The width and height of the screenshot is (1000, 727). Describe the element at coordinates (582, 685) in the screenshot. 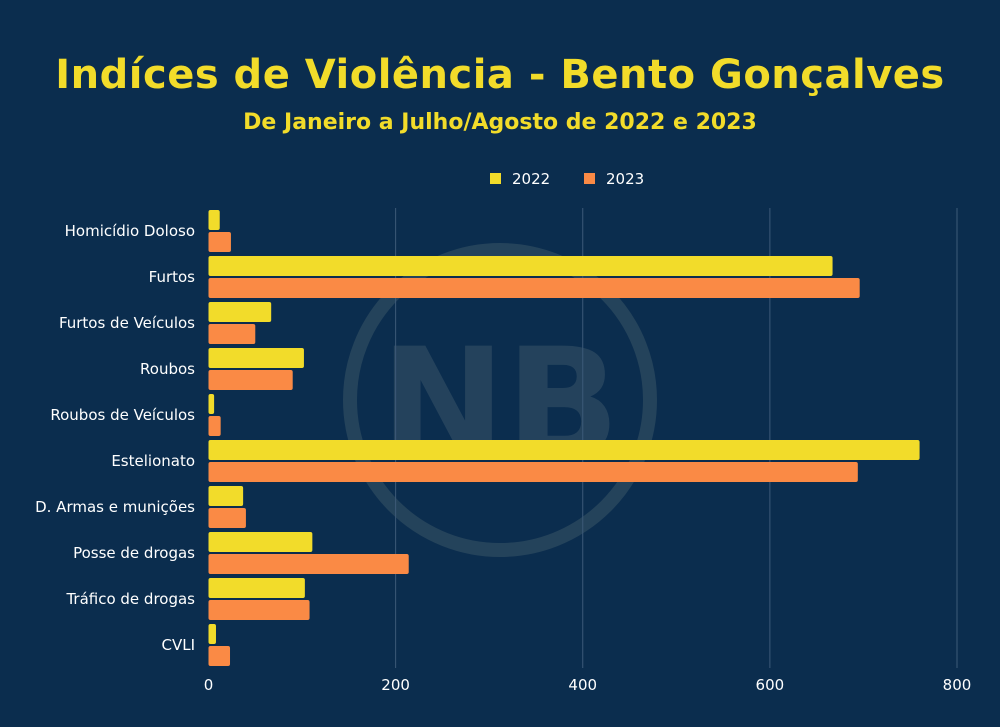

I see `x-tick-label: 400` at that location.